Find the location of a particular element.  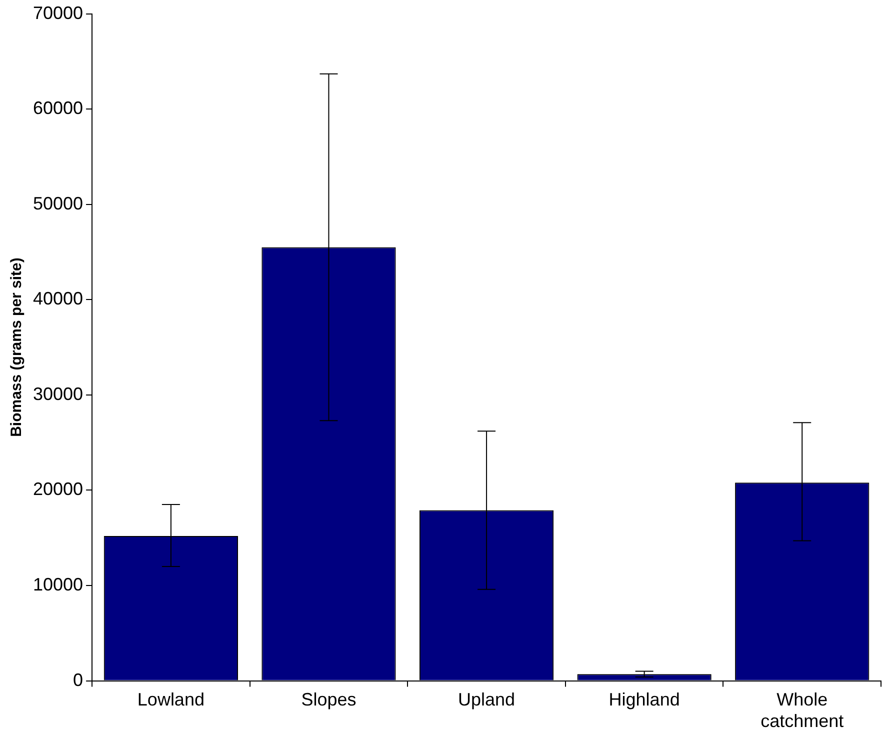

y-tick-label: 60000 is located at coordinates (58, 108).